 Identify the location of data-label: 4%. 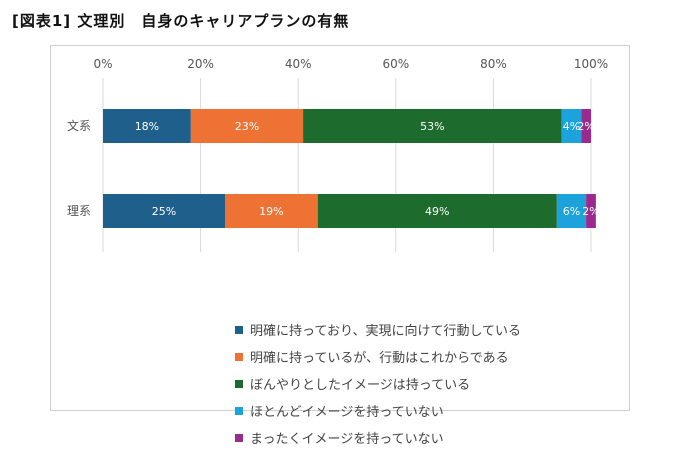
(571, 126).